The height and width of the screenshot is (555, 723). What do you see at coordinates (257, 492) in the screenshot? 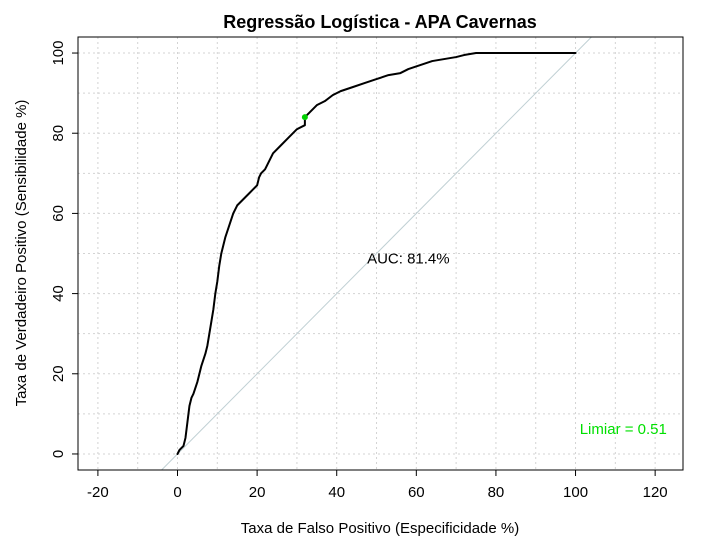
I see `x-tick-label: 20` at bounding box center [257, 492].